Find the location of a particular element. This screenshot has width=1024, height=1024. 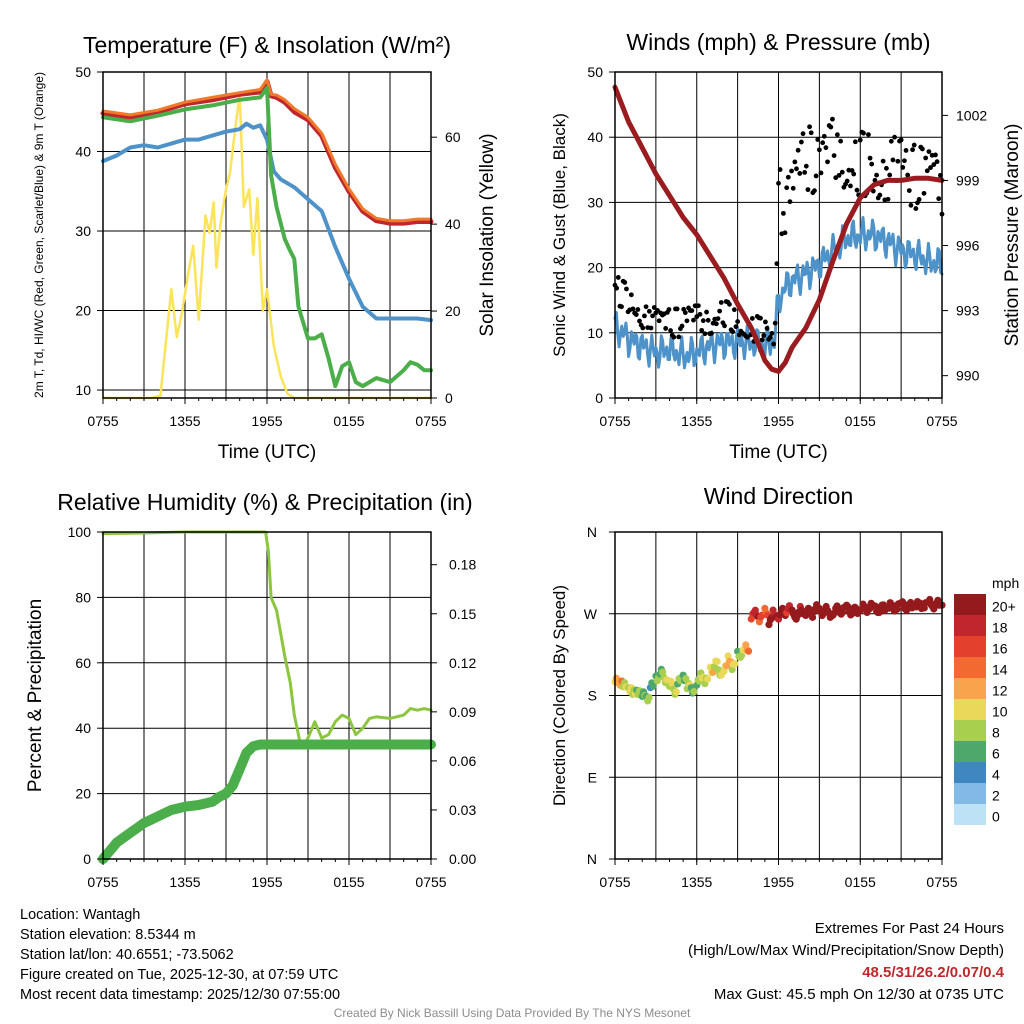

colorbar-unit-label: mph is located at coordinates (1005, 583).